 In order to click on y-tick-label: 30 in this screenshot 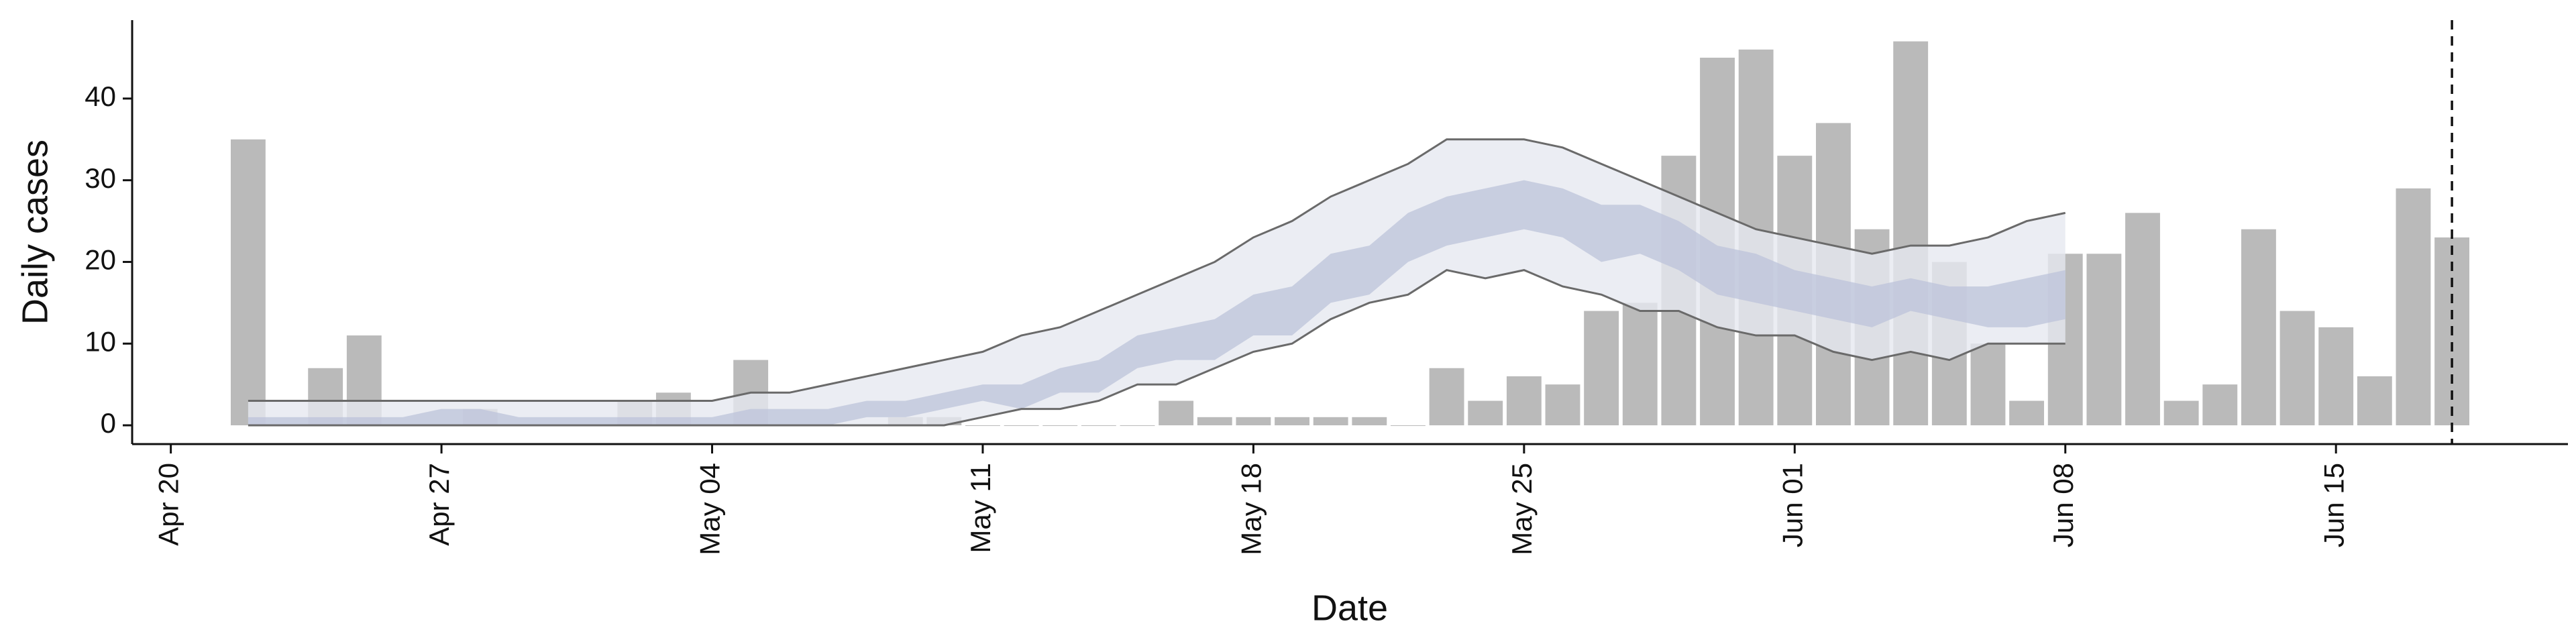, I will do `click(100, 178)`.